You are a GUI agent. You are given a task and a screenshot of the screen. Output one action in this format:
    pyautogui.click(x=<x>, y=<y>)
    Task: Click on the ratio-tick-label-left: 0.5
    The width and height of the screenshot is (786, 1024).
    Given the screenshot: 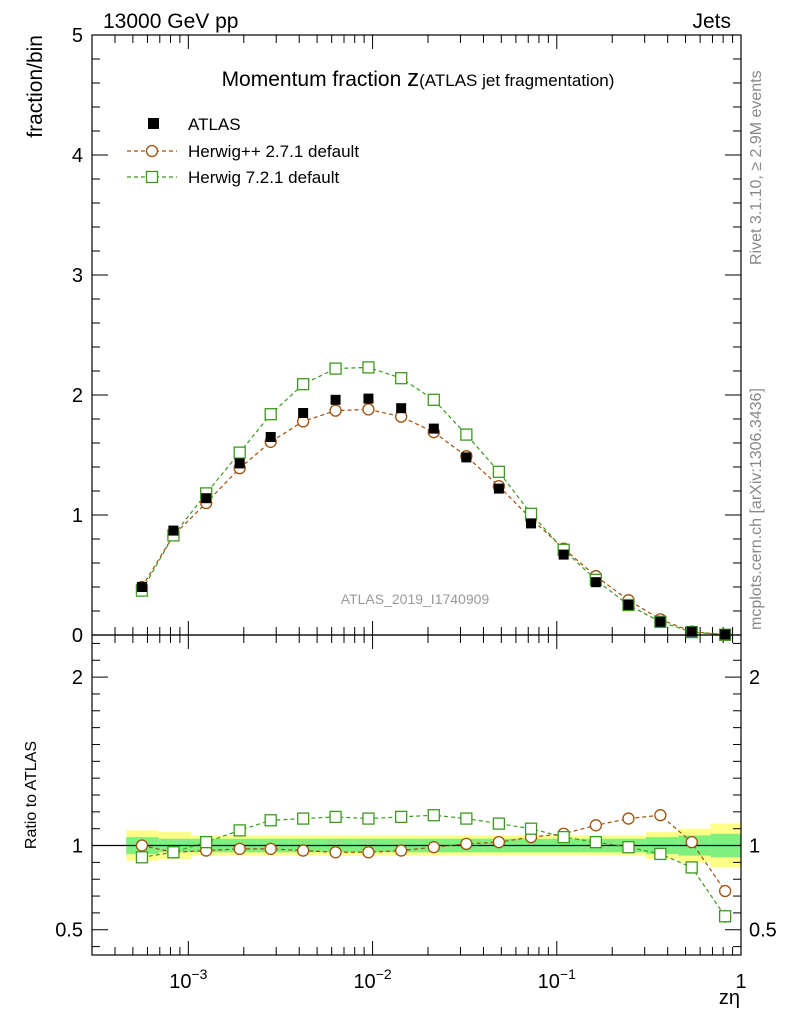 What is the action you would take?
    pyautogui.click(x=69, y=931)
    